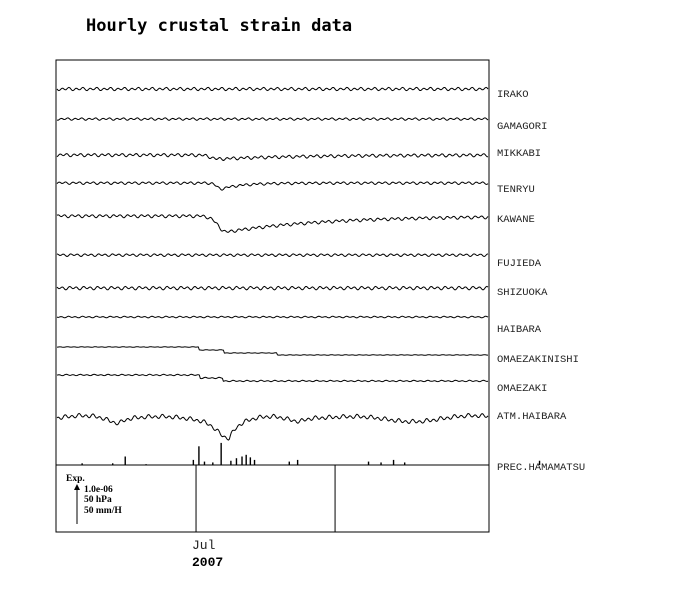 Image resolution: width=700 pixels, height=590 pixels. I want to click on trace-kawane, so click(272, 223).